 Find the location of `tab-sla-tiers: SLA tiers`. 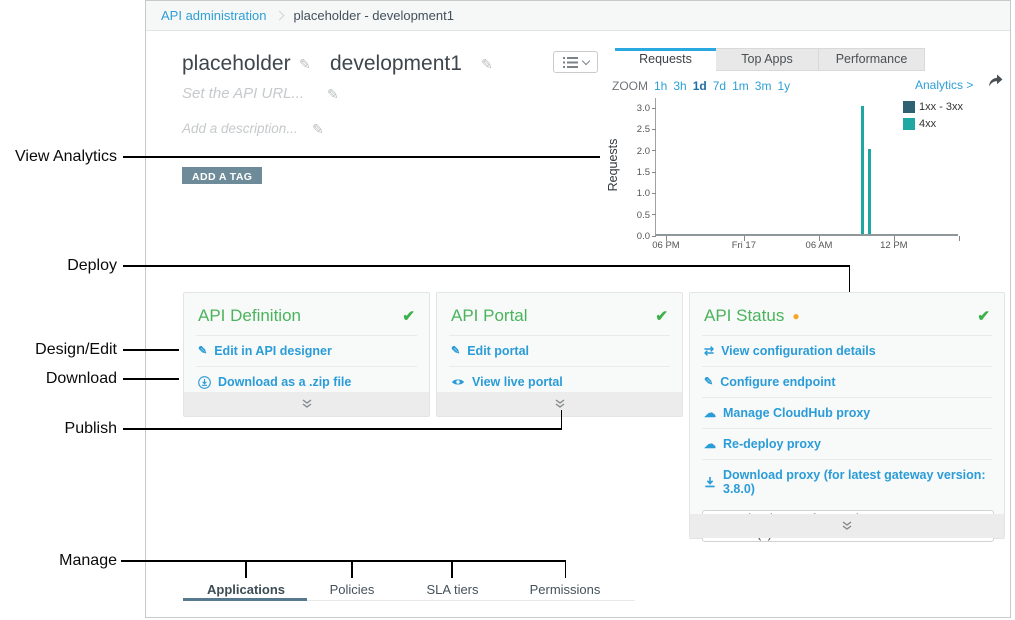

tab-sla-tiers: SLA tiers is located at coordinates (452, 589).